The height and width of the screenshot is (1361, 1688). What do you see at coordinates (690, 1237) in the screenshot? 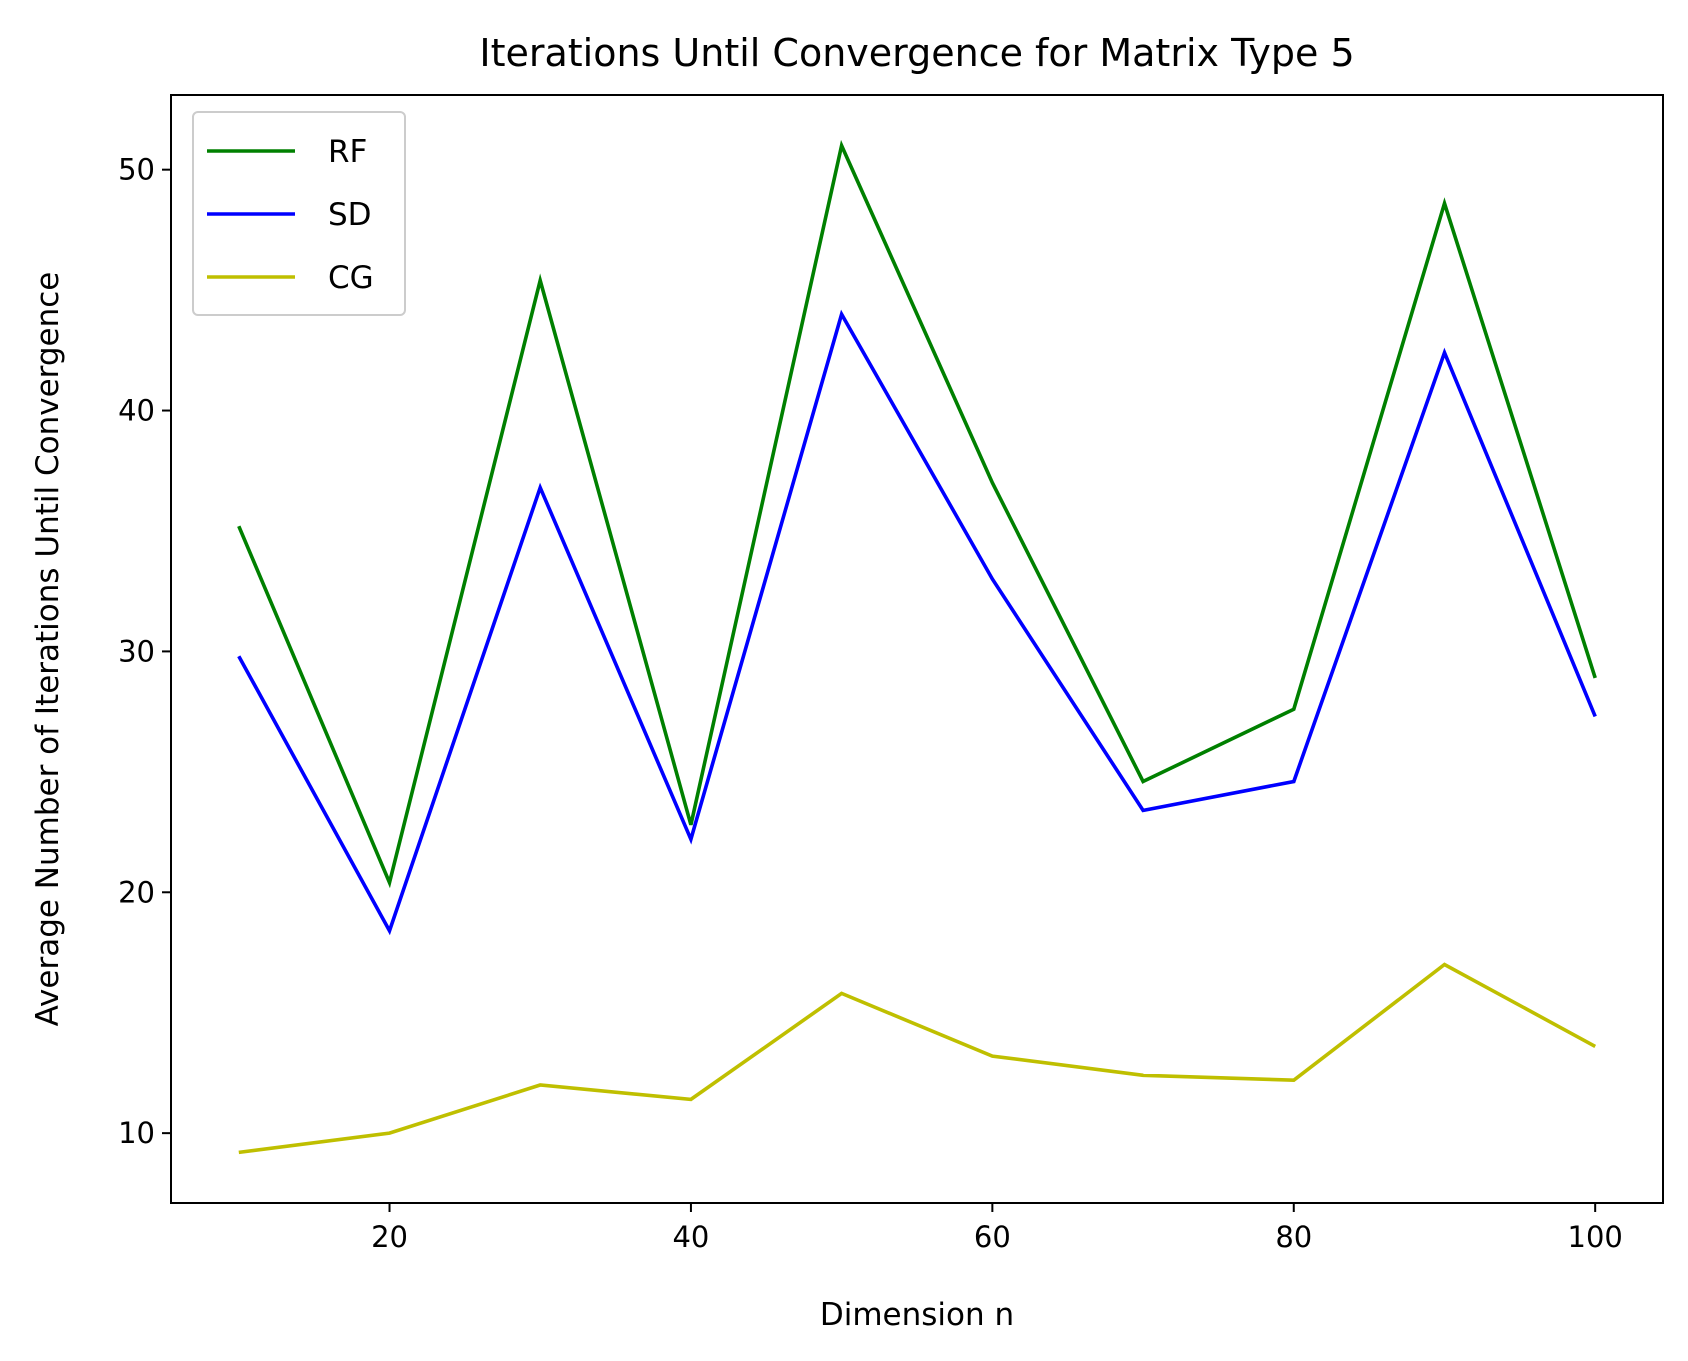
I see `x-tick-label: 40` at bounding box center [690, 1237].